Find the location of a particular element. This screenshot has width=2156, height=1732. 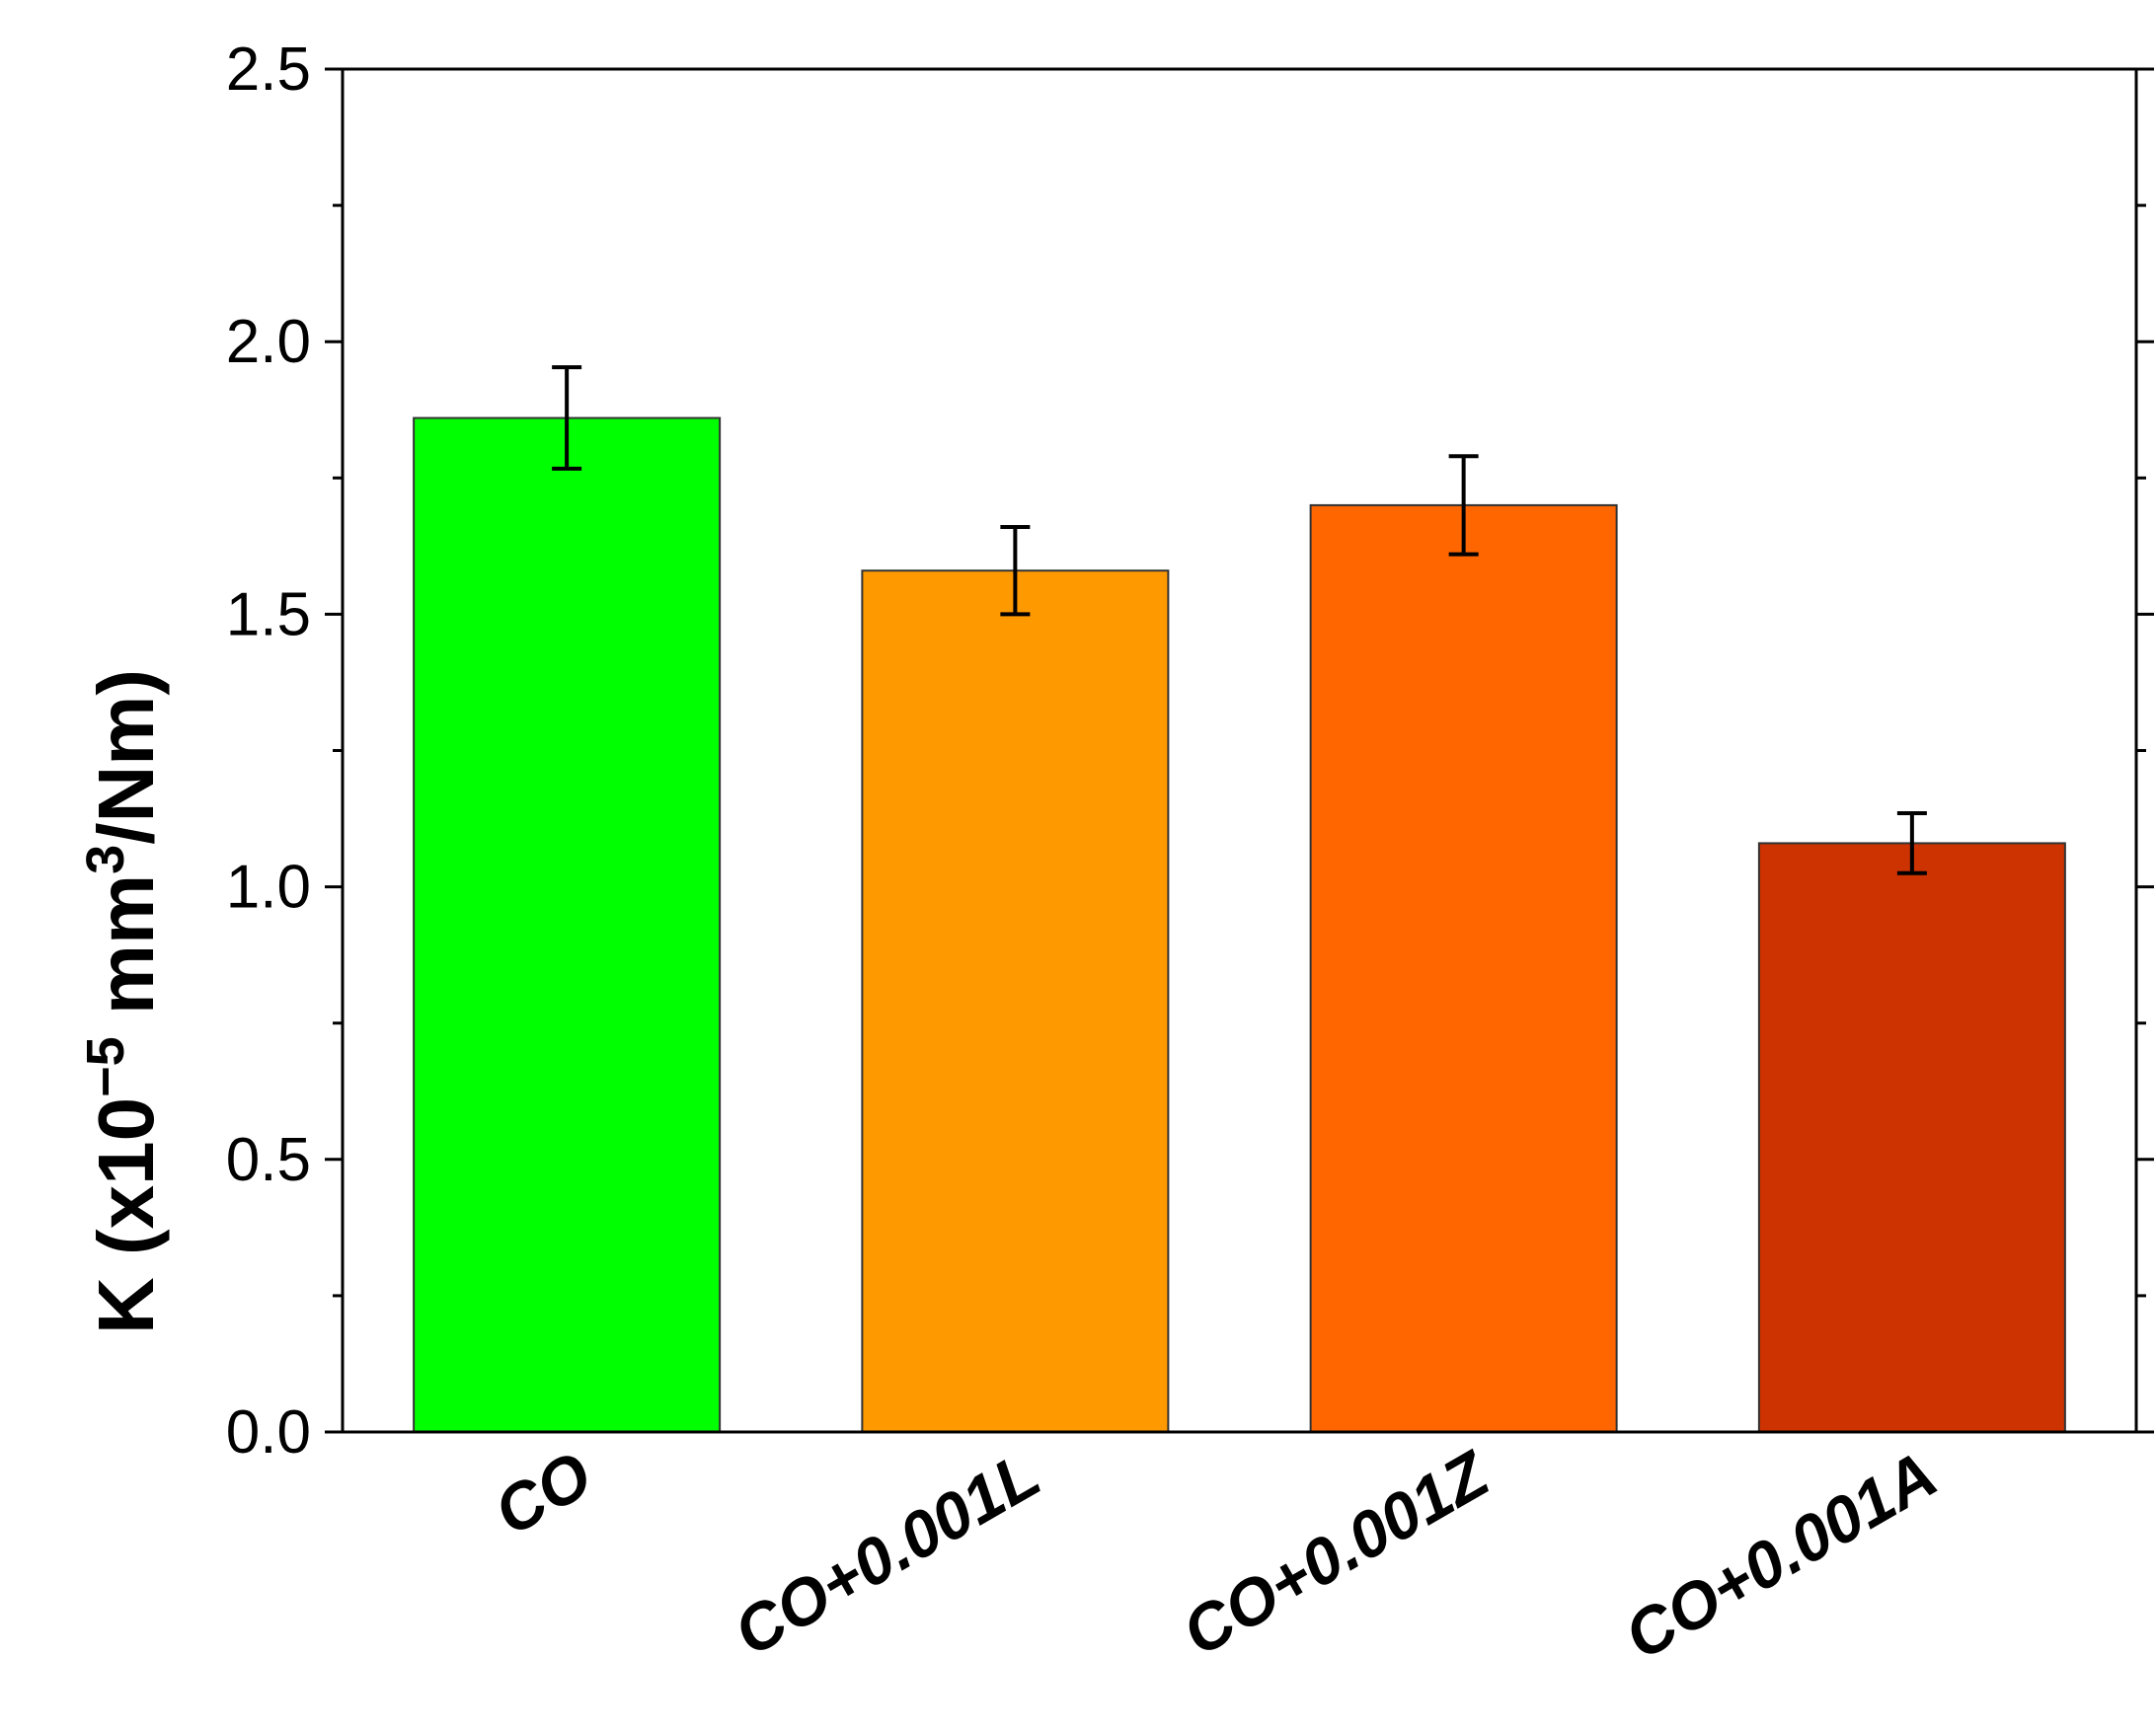

y-tick-label: 1.5 is located at coordinates (268, 614).